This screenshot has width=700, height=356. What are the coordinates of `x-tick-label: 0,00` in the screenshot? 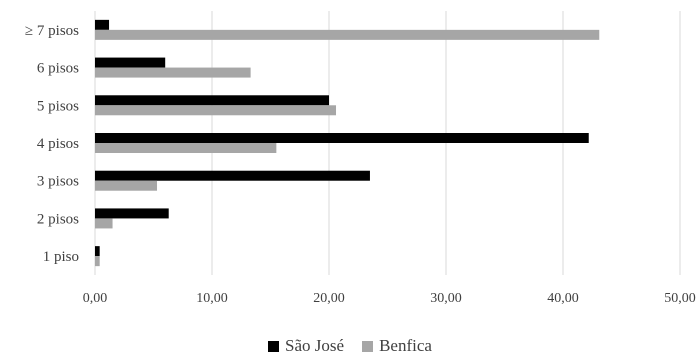 It's located at (95, 298).